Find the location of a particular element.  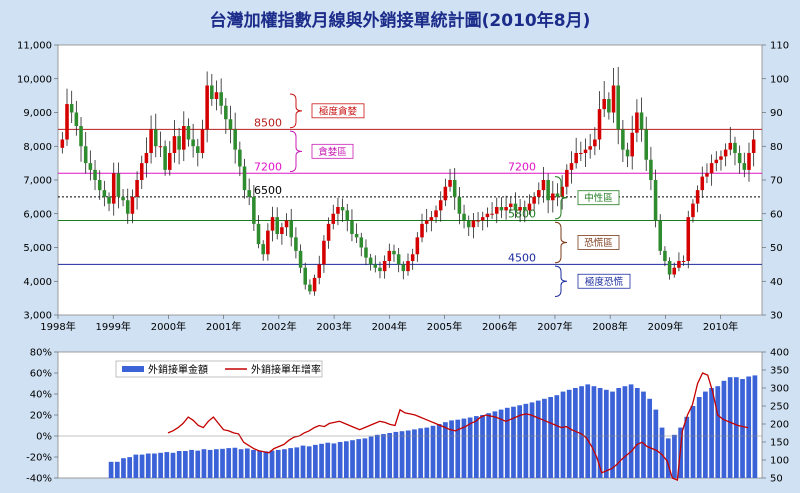

sub-y-left-tick-label: 20% is located at coordinates (41, 416).